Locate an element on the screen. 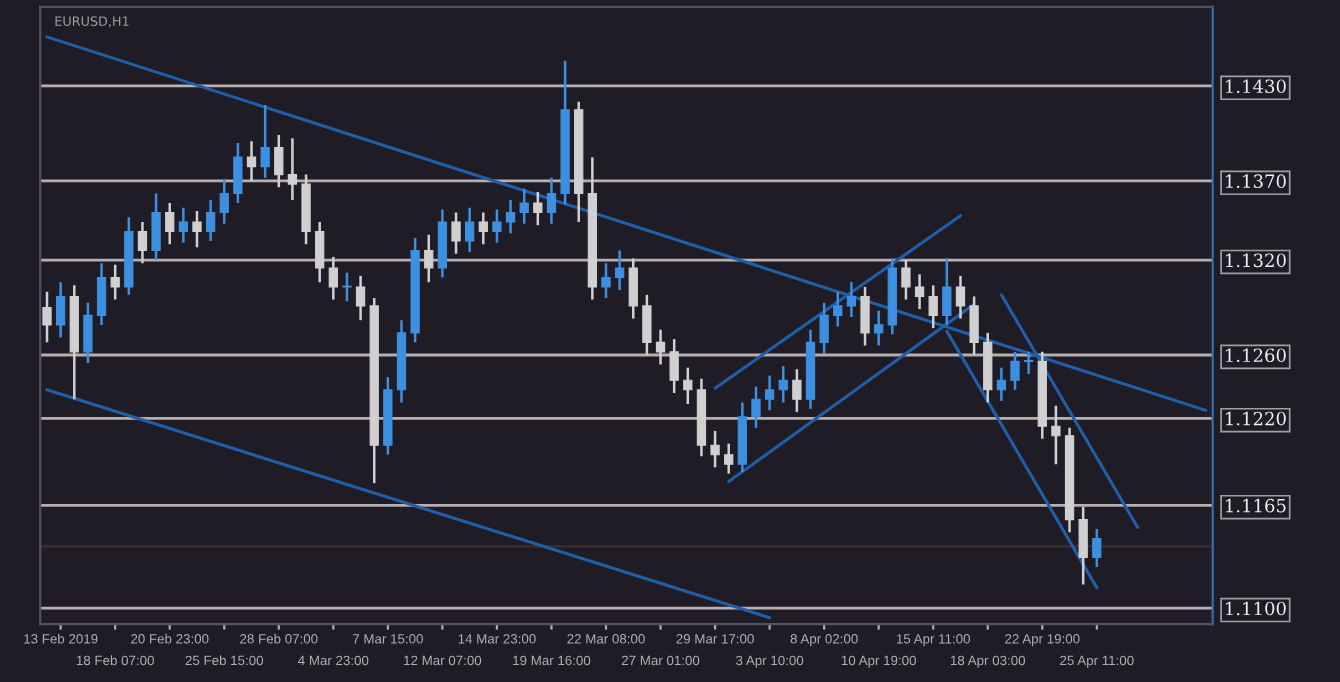 The image size is (1340, 682). y-tick-label: 1.1165 is located at coordinates (1256, 505).